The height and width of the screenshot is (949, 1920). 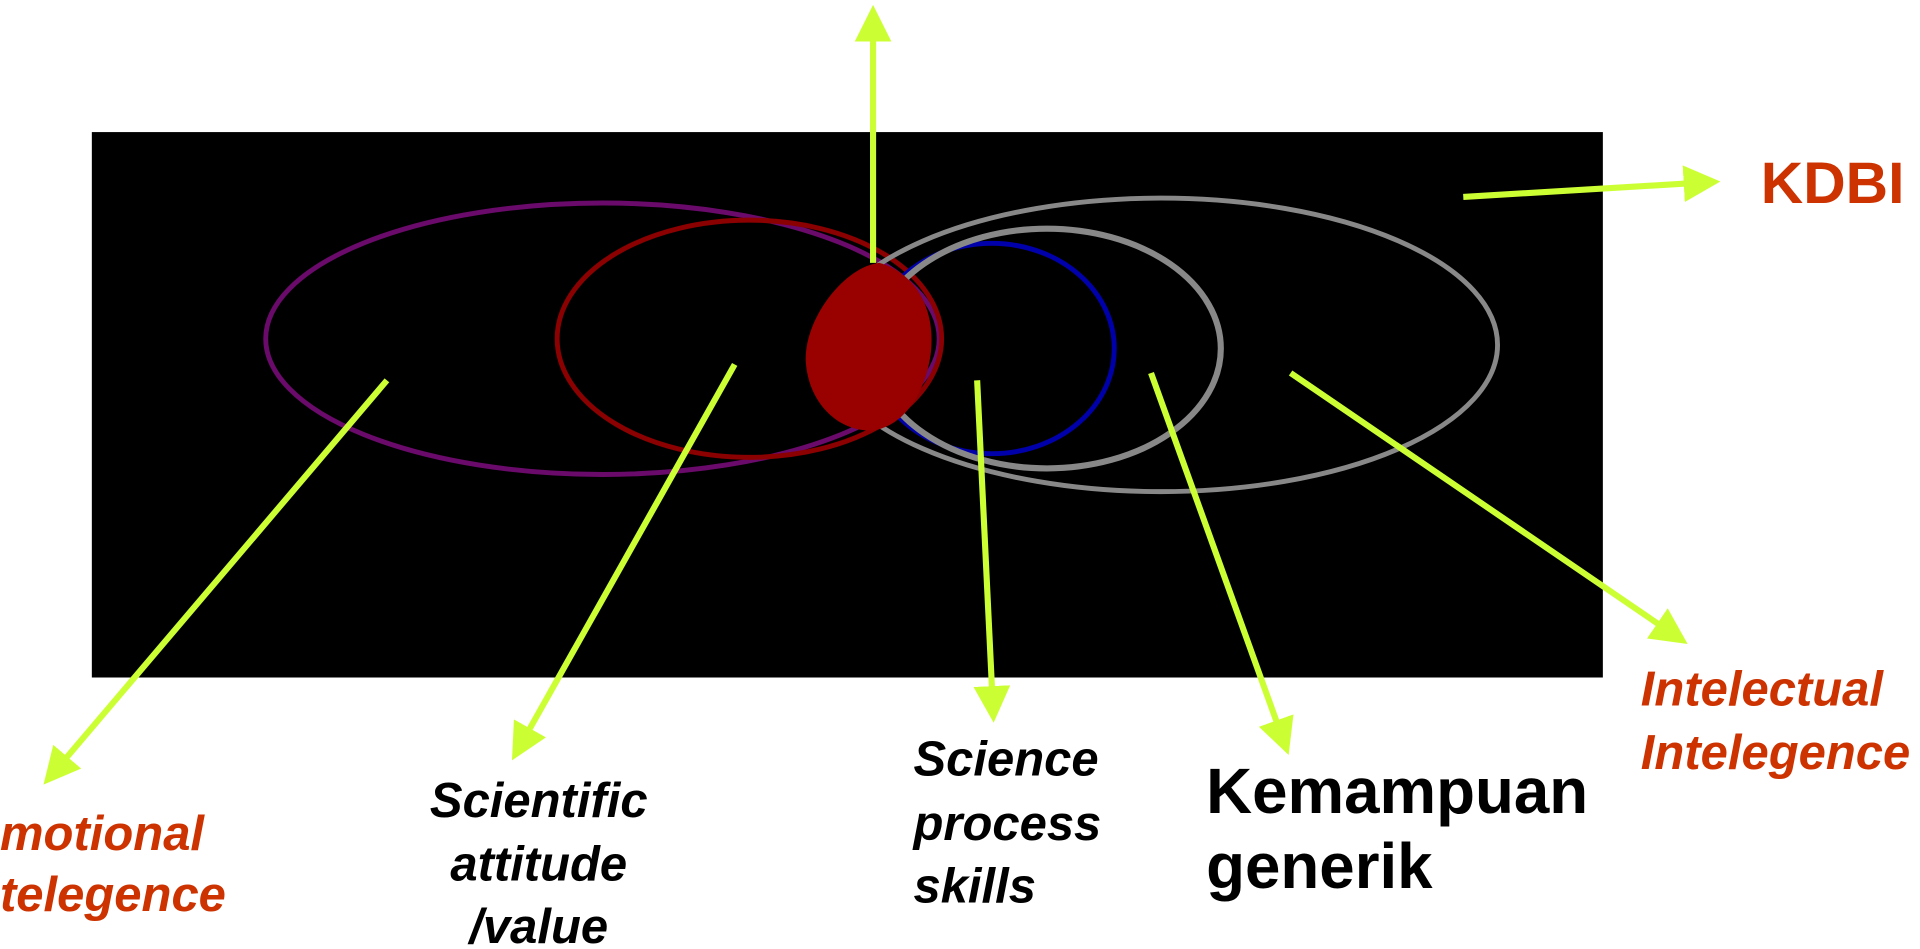 I want to click on label-line: Scientific, so click(x=539, y=801).